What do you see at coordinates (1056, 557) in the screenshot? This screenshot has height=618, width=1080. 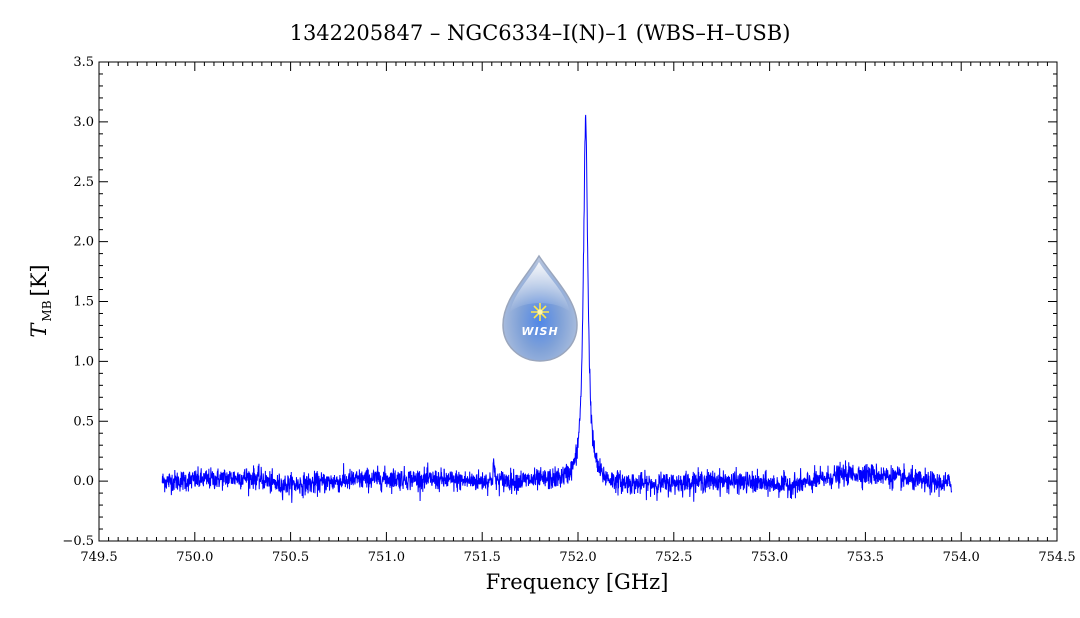 I see `x-tick-label: 754.5` at bounding box center [1056, 557].